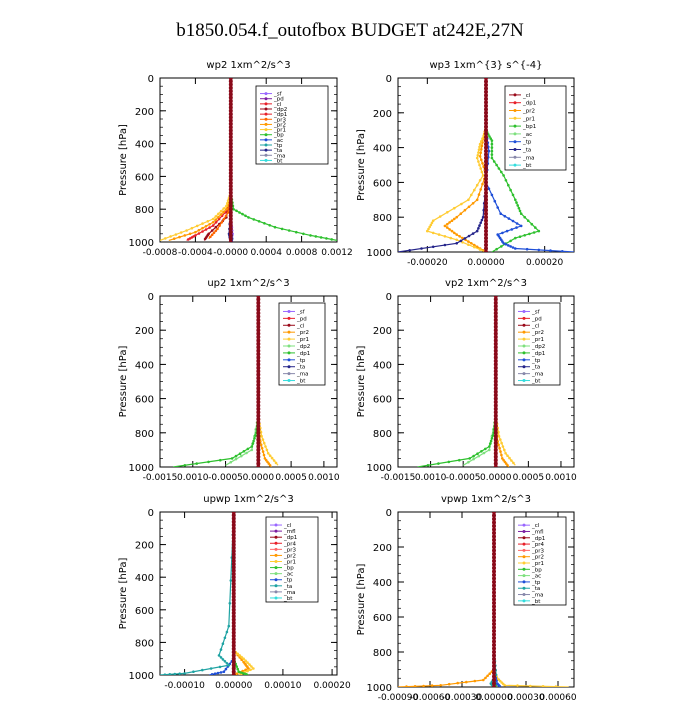  Describe the element at coordinates (277, 105) in the screenshot. I see `legend-label: _cl` at that location.